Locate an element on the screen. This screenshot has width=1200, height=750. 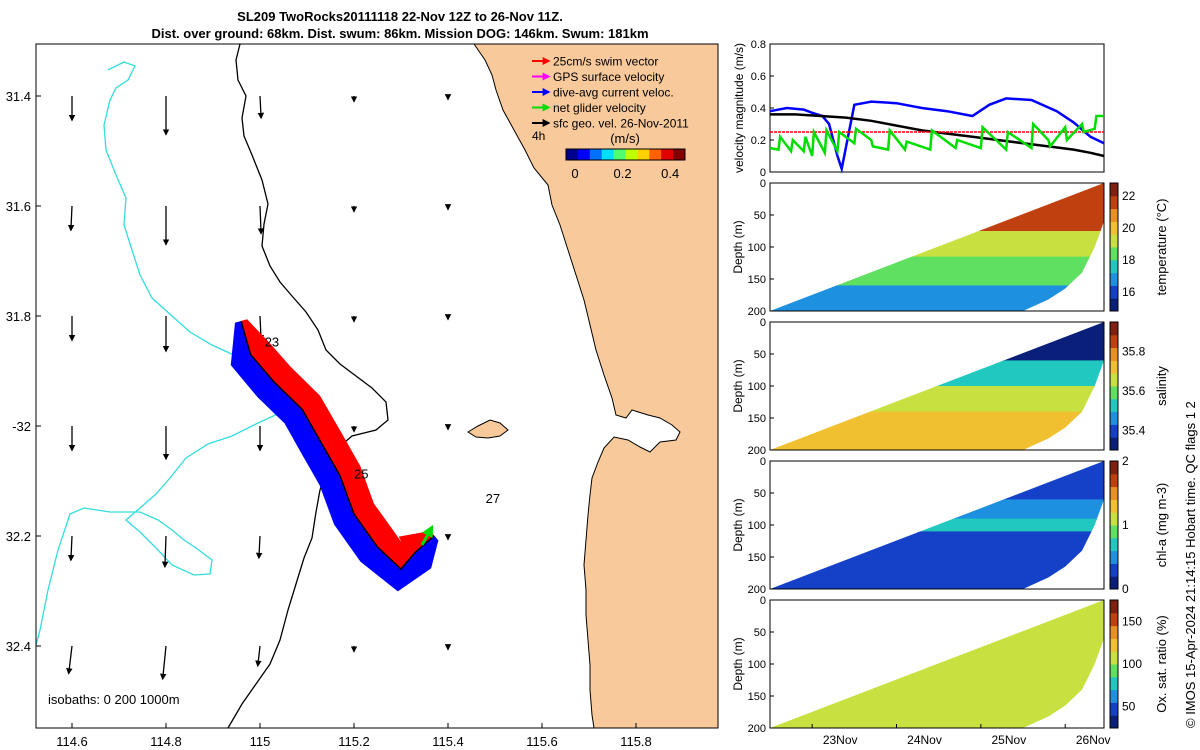
legend-label-4: sfc geo. vel. 26-Nov-2011 is located at coordinates (621, 124).